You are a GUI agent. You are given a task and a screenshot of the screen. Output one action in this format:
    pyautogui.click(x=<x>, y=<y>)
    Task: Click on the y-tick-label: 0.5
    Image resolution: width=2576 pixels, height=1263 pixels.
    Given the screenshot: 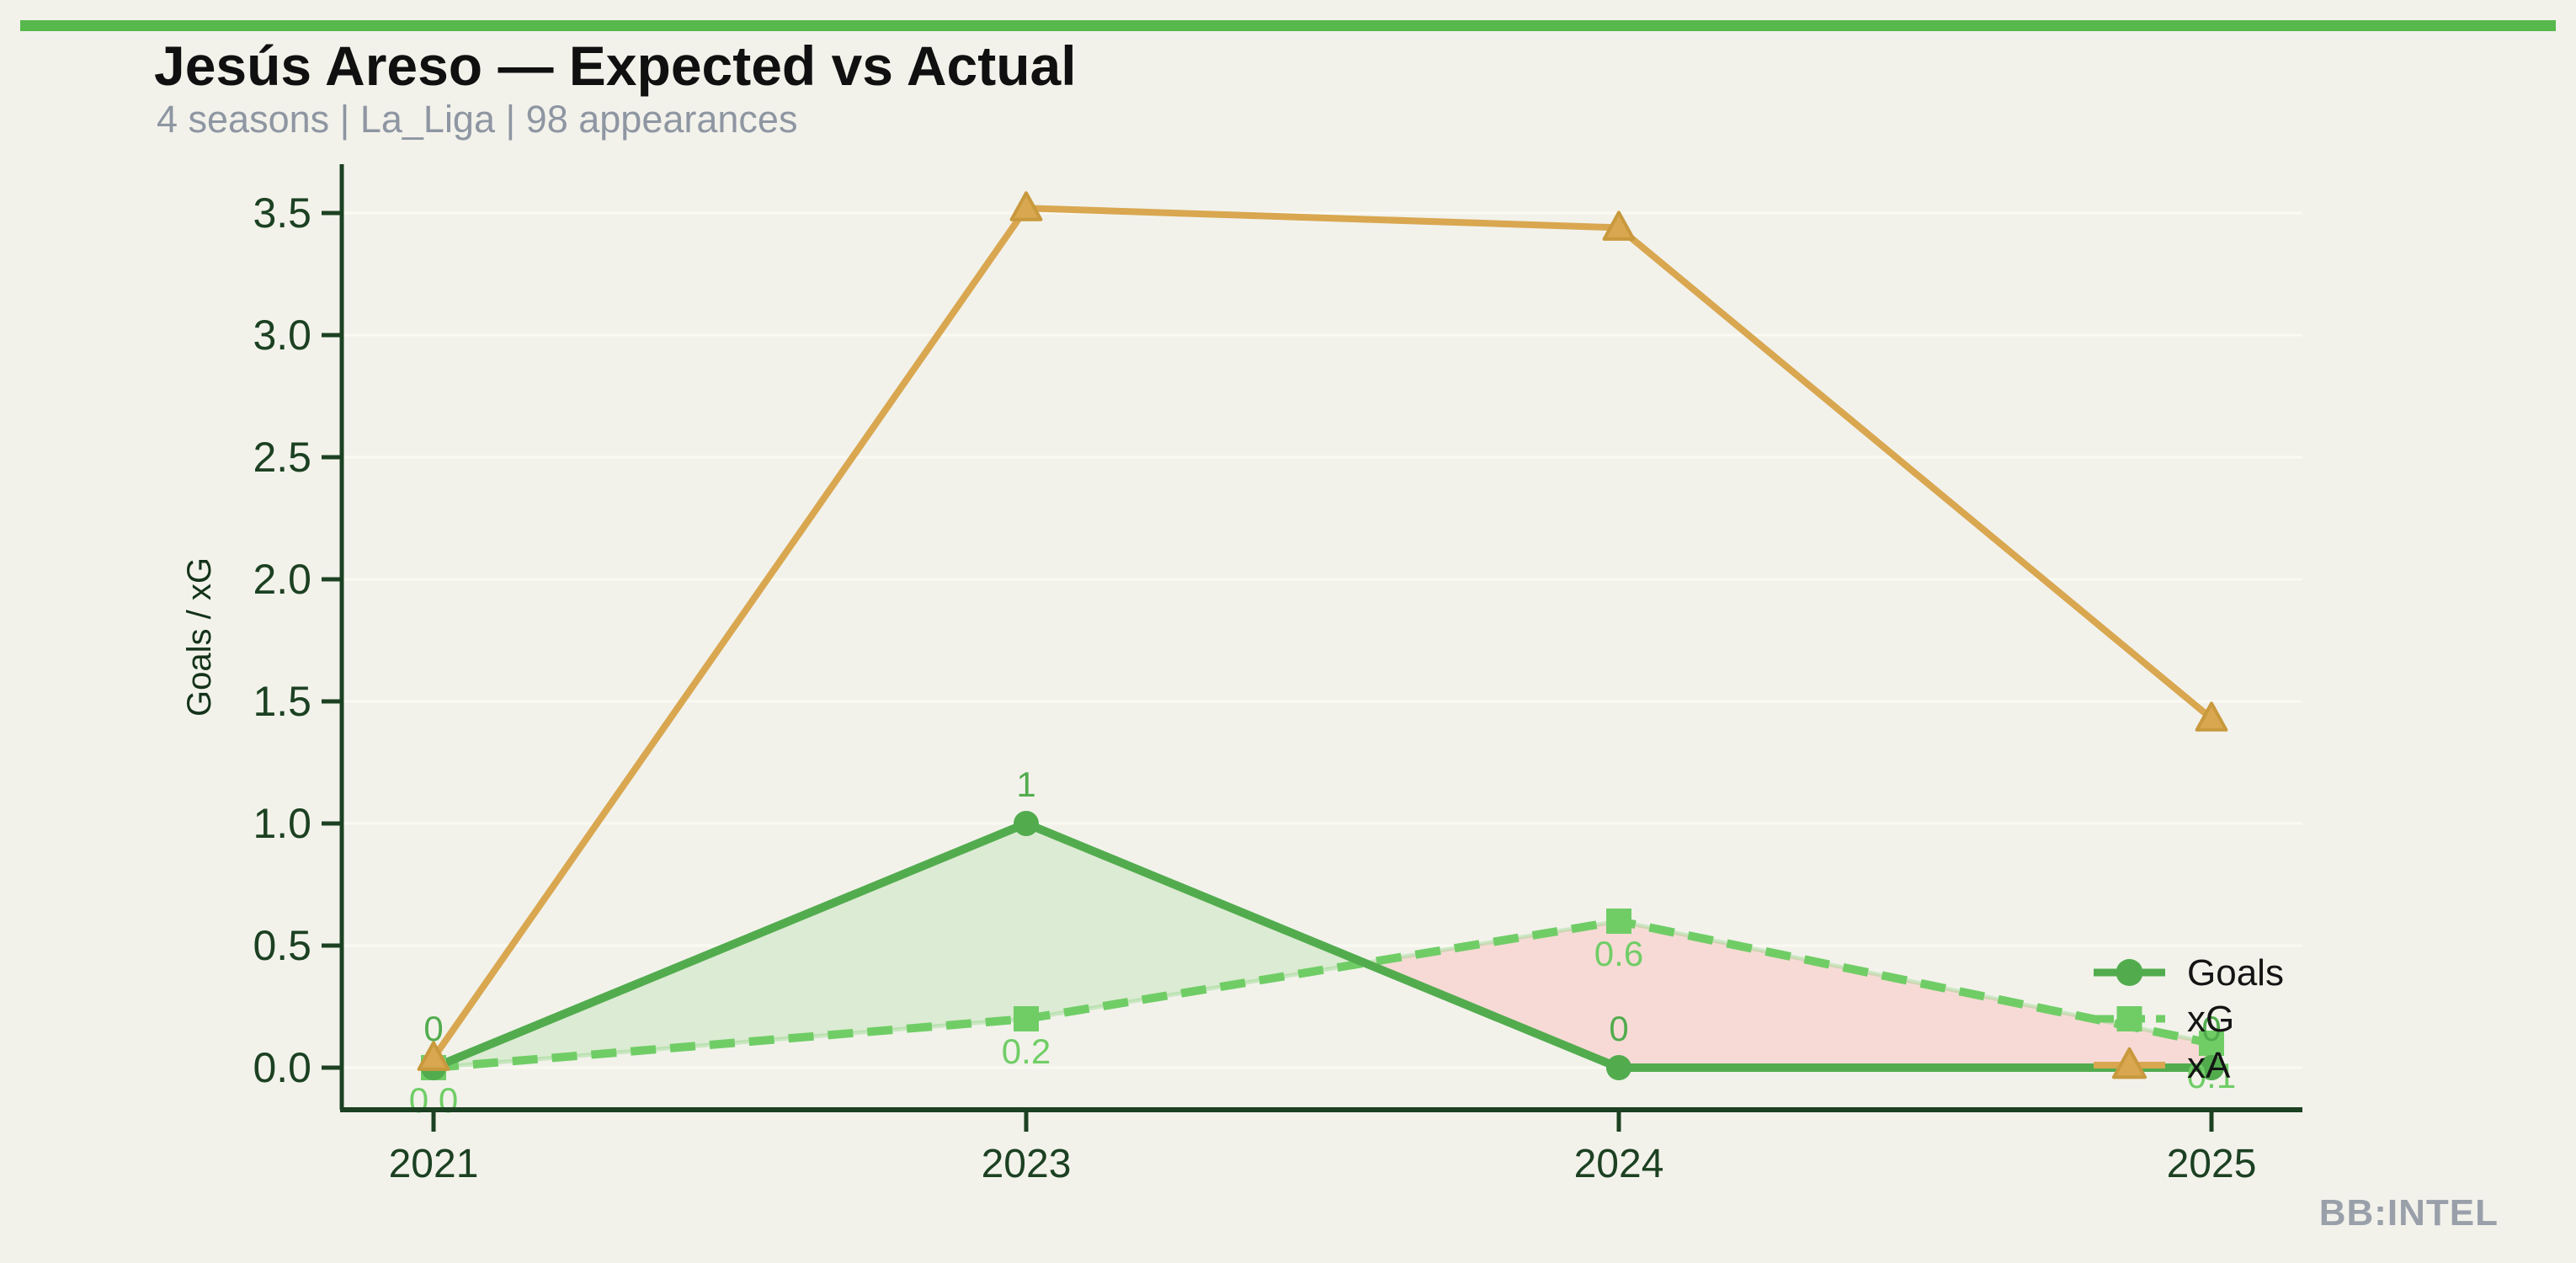 What is the action you would take?
    pyautogui.click(x=282, y=945)
    